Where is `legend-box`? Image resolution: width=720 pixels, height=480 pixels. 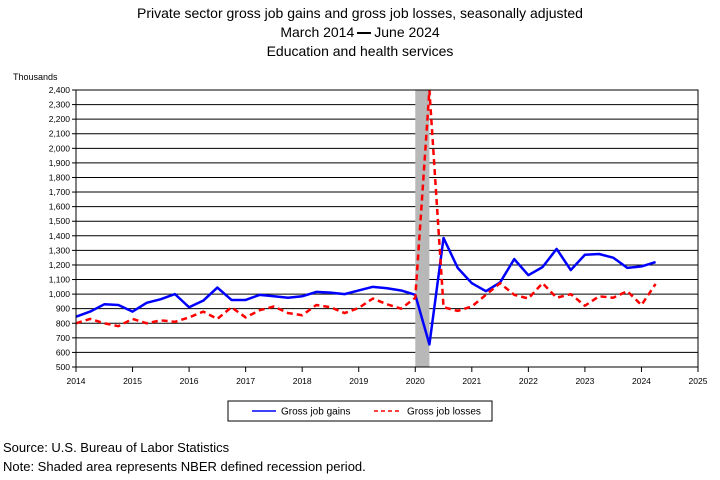
legend-box is located at coordinates (360, 411).